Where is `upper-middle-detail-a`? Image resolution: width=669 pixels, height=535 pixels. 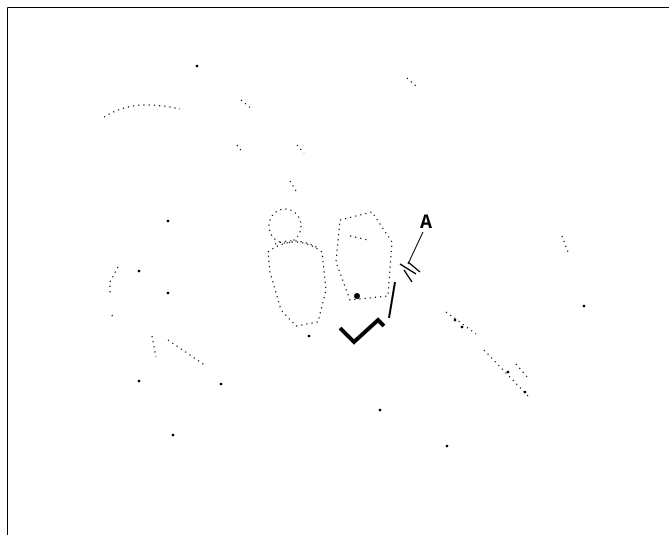 upper-middle-detail-a is located at coordinates (247, 105).